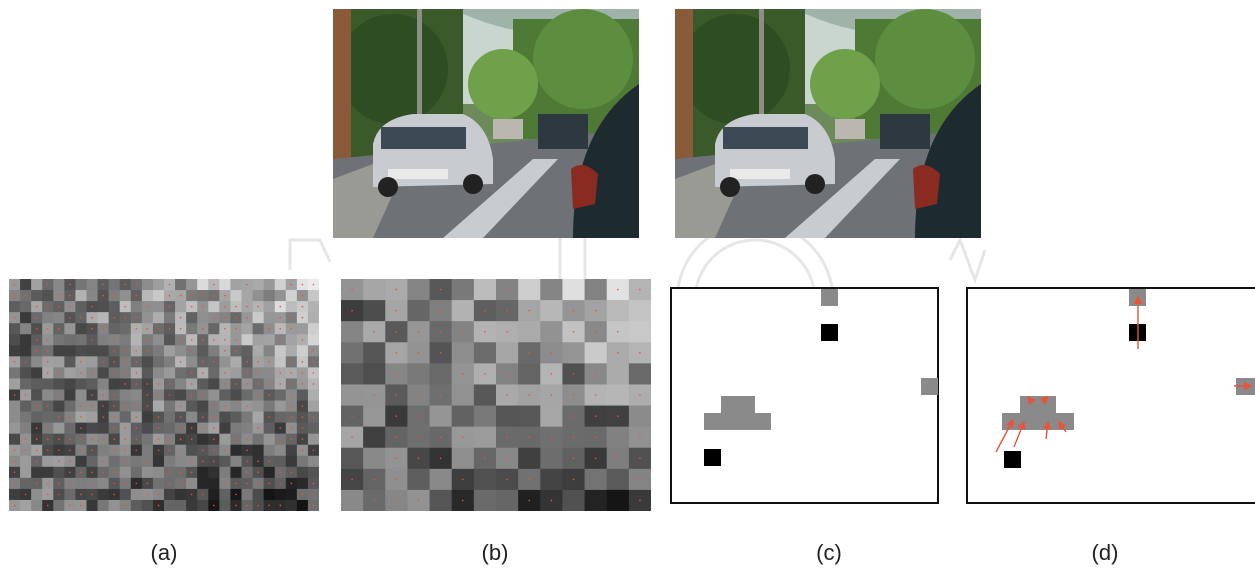 This screenshot has height=568, width=1255. What do you see at coordinates (829, 552) in the screenshot?
I see `caption-c: (c)` at bounding box center [829, 552].